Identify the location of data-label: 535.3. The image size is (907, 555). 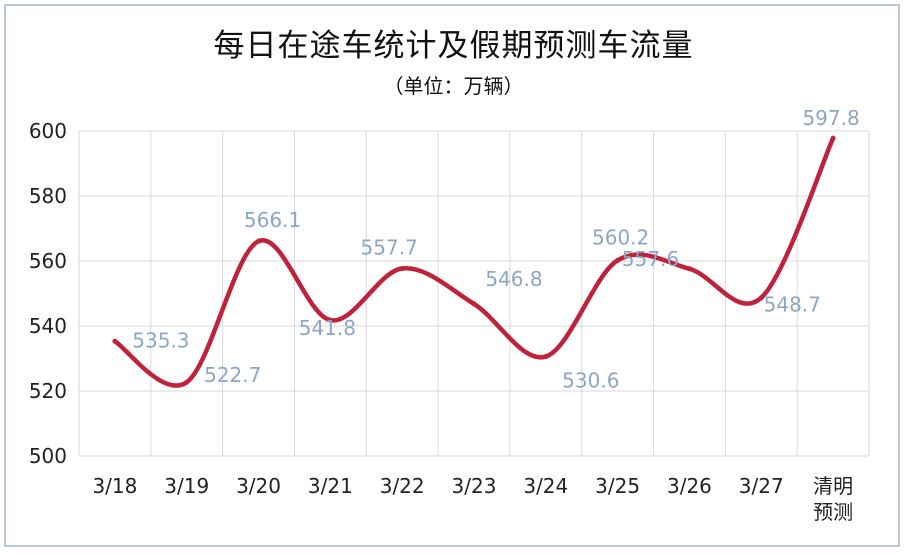
(160, 340).